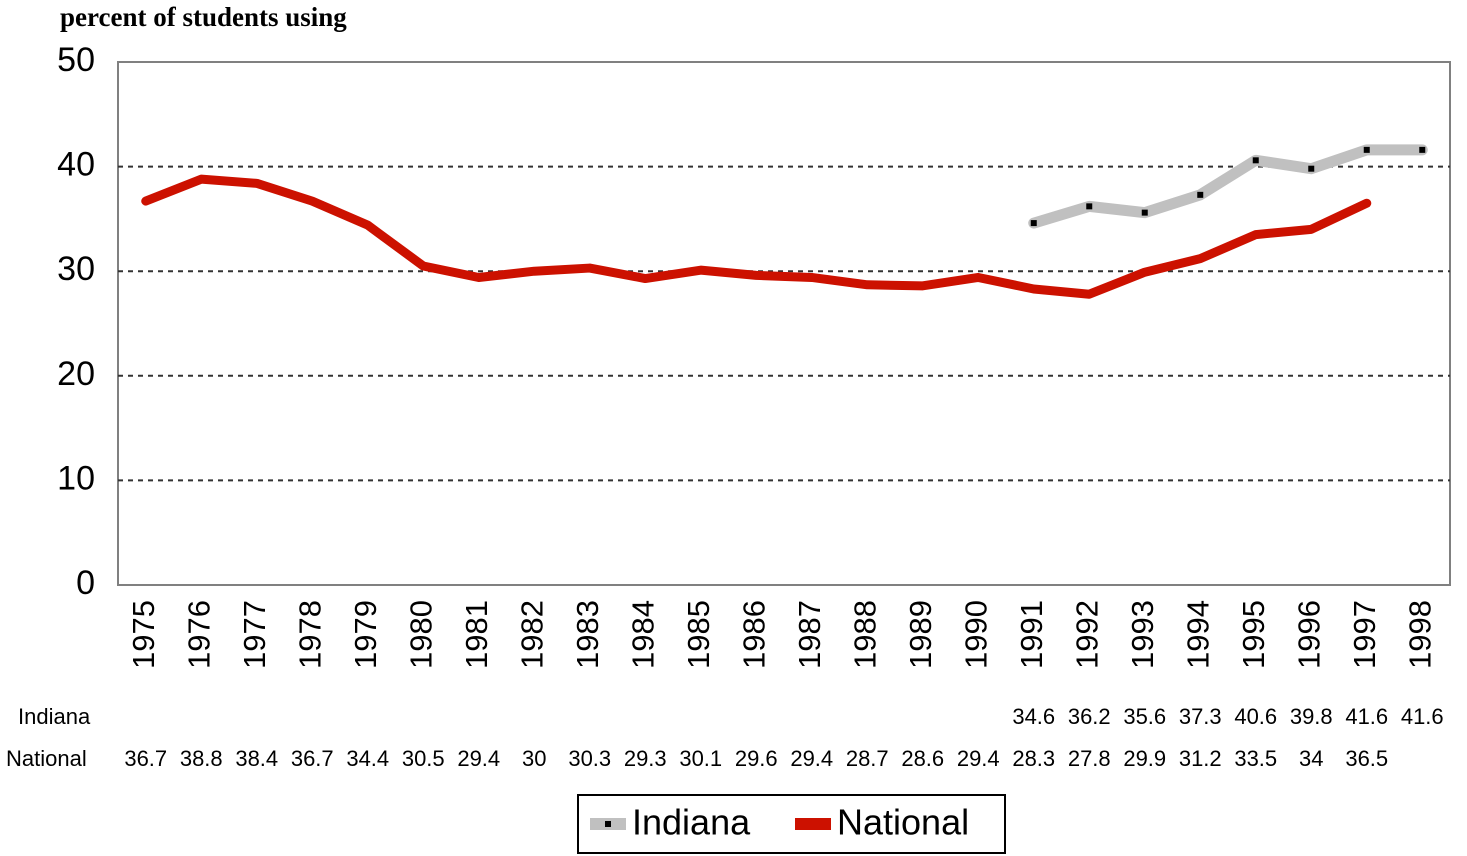 The image size is (1467, 856). Describe the element at coordinates (367, 758) in the screenshot. I see `table-cell: 34.4` at that location.